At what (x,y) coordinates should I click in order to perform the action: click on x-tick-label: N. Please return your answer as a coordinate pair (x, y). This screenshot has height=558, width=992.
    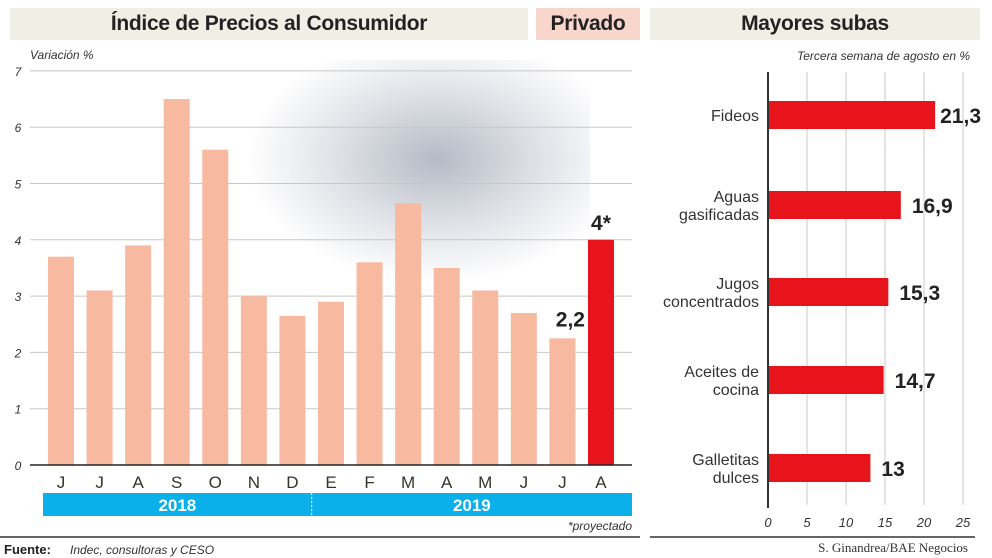
    Looking at the image, I should click on (254, 482).